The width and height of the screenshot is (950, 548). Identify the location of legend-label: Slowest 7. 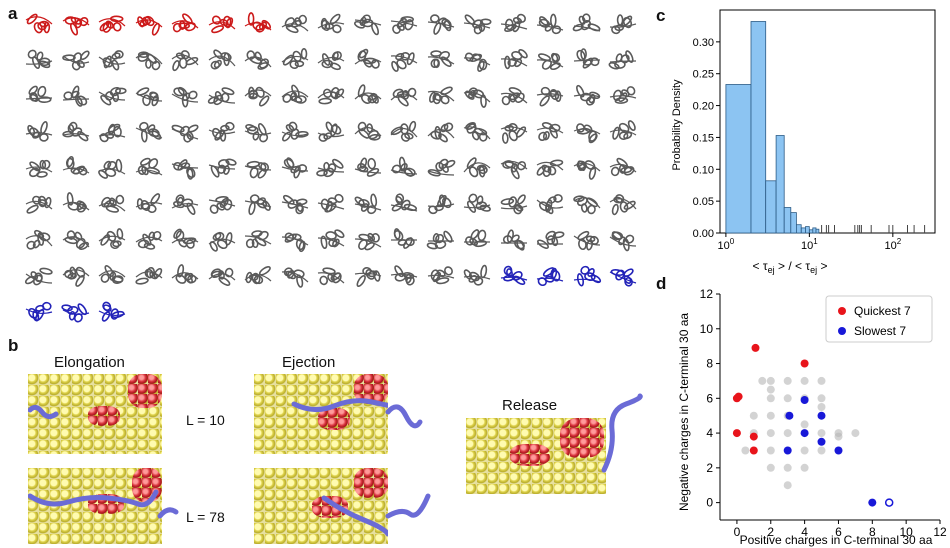
(880, 331).